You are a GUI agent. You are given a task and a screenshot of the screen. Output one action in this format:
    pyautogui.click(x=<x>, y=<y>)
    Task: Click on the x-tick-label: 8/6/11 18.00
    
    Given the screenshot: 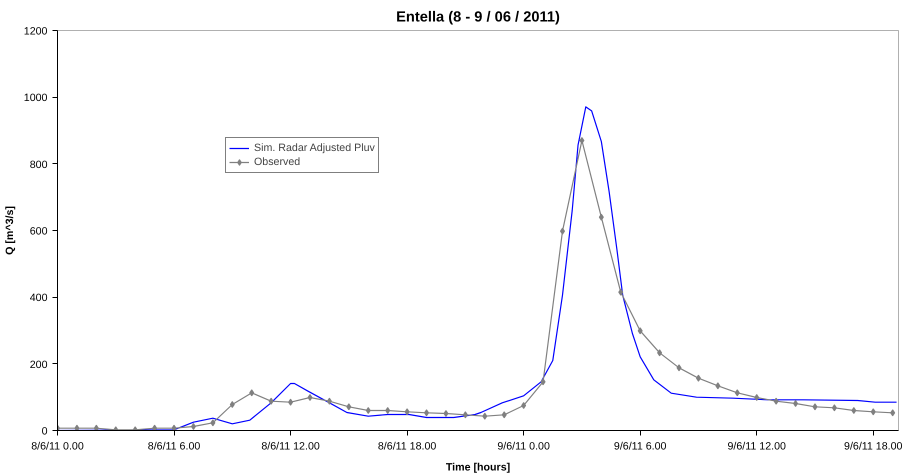 What is the action you would take?
    pyautogui.click(x=407, y=446)
    